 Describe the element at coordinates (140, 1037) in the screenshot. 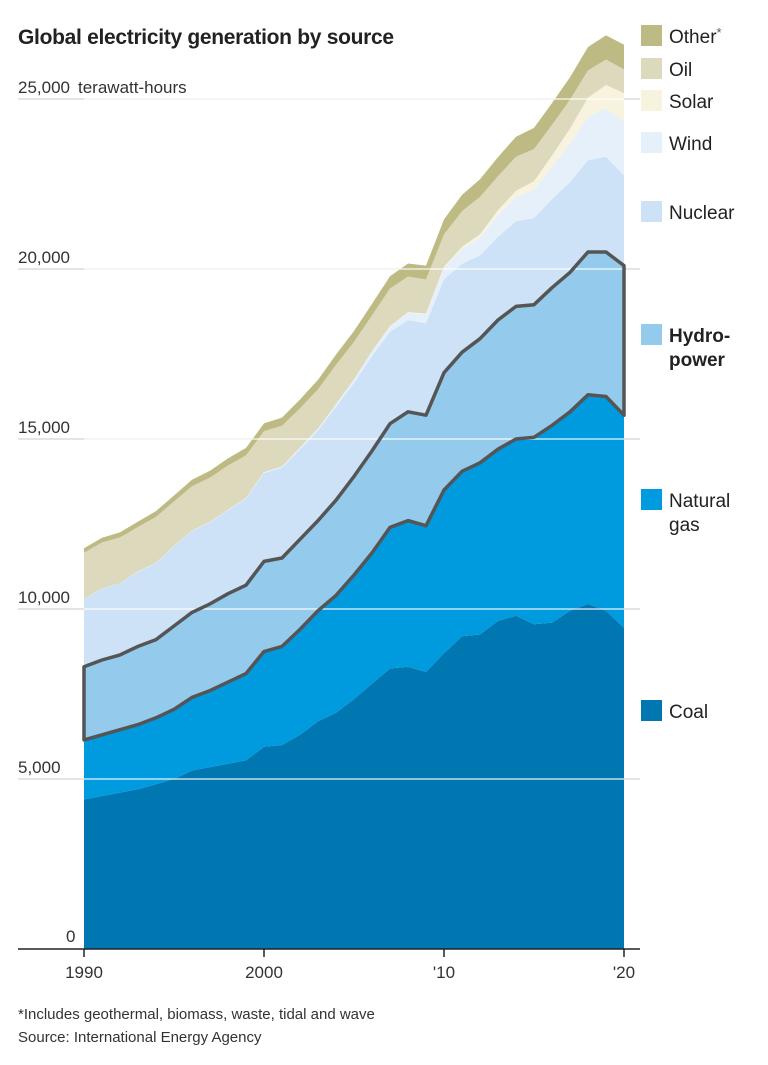

I see `source-note: Source: International Energy Agency` at that location.